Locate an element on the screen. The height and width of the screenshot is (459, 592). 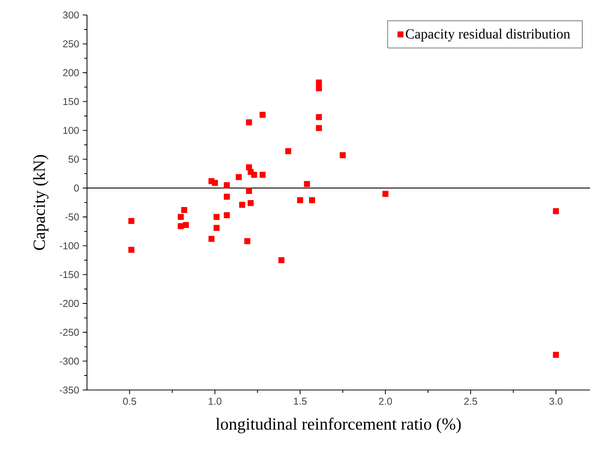
y-tick-label: -250 is located at coordinates (69, 332).